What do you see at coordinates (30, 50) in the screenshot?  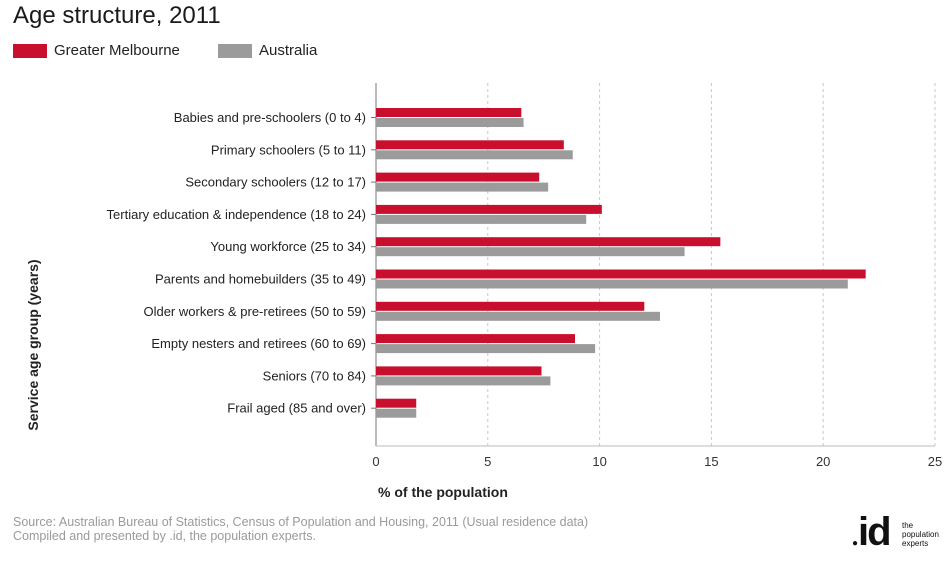 I see `legend-swatch-greater-melbourne` at bounding box center [30, 50].